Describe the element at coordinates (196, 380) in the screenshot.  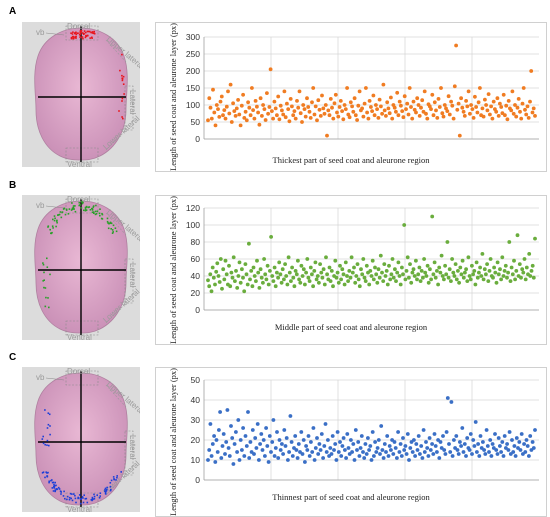
I see `y-tick-label: 50` at that location.